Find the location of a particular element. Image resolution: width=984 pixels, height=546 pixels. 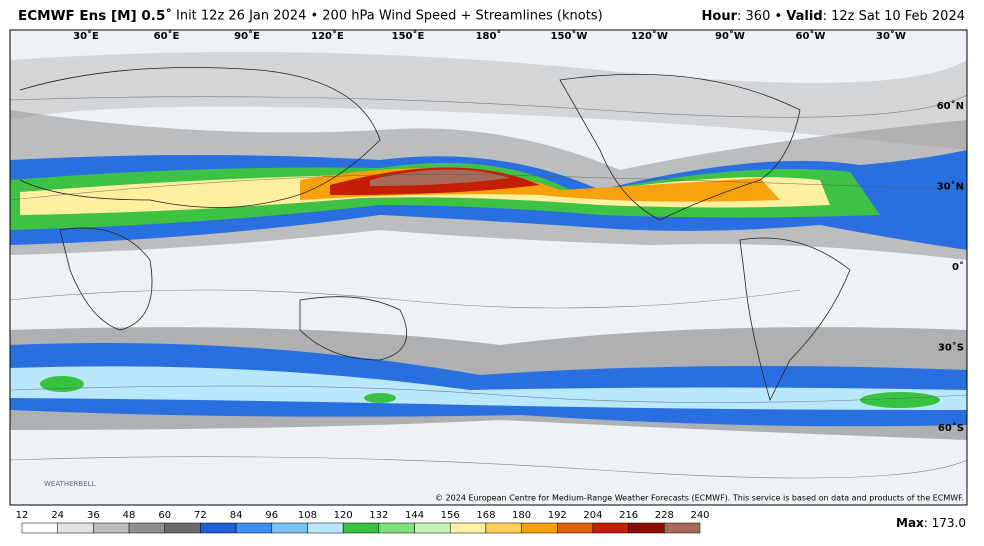

longitude-label: 90˚E is located at coordinates (247, 36).